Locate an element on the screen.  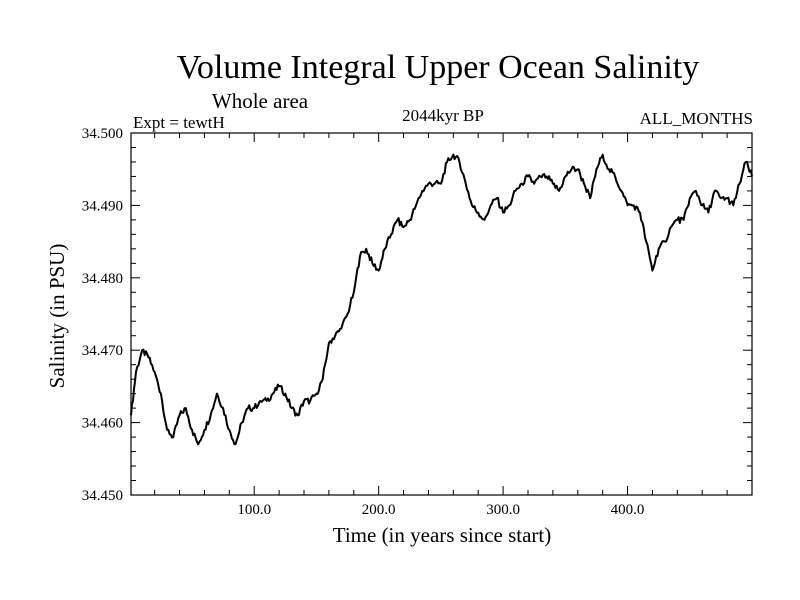
x-tick-label: 200.0 is located at coordinates (379, 510).